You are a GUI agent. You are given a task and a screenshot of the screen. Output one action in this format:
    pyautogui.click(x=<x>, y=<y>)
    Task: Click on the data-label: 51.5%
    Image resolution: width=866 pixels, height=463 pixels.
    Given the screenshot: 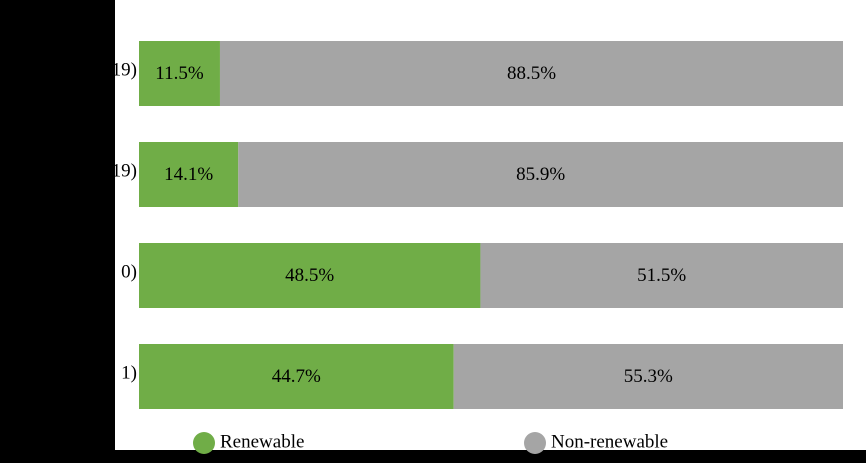 What is the action you would take?
    pyautogui.click(x=661, y=275)
    